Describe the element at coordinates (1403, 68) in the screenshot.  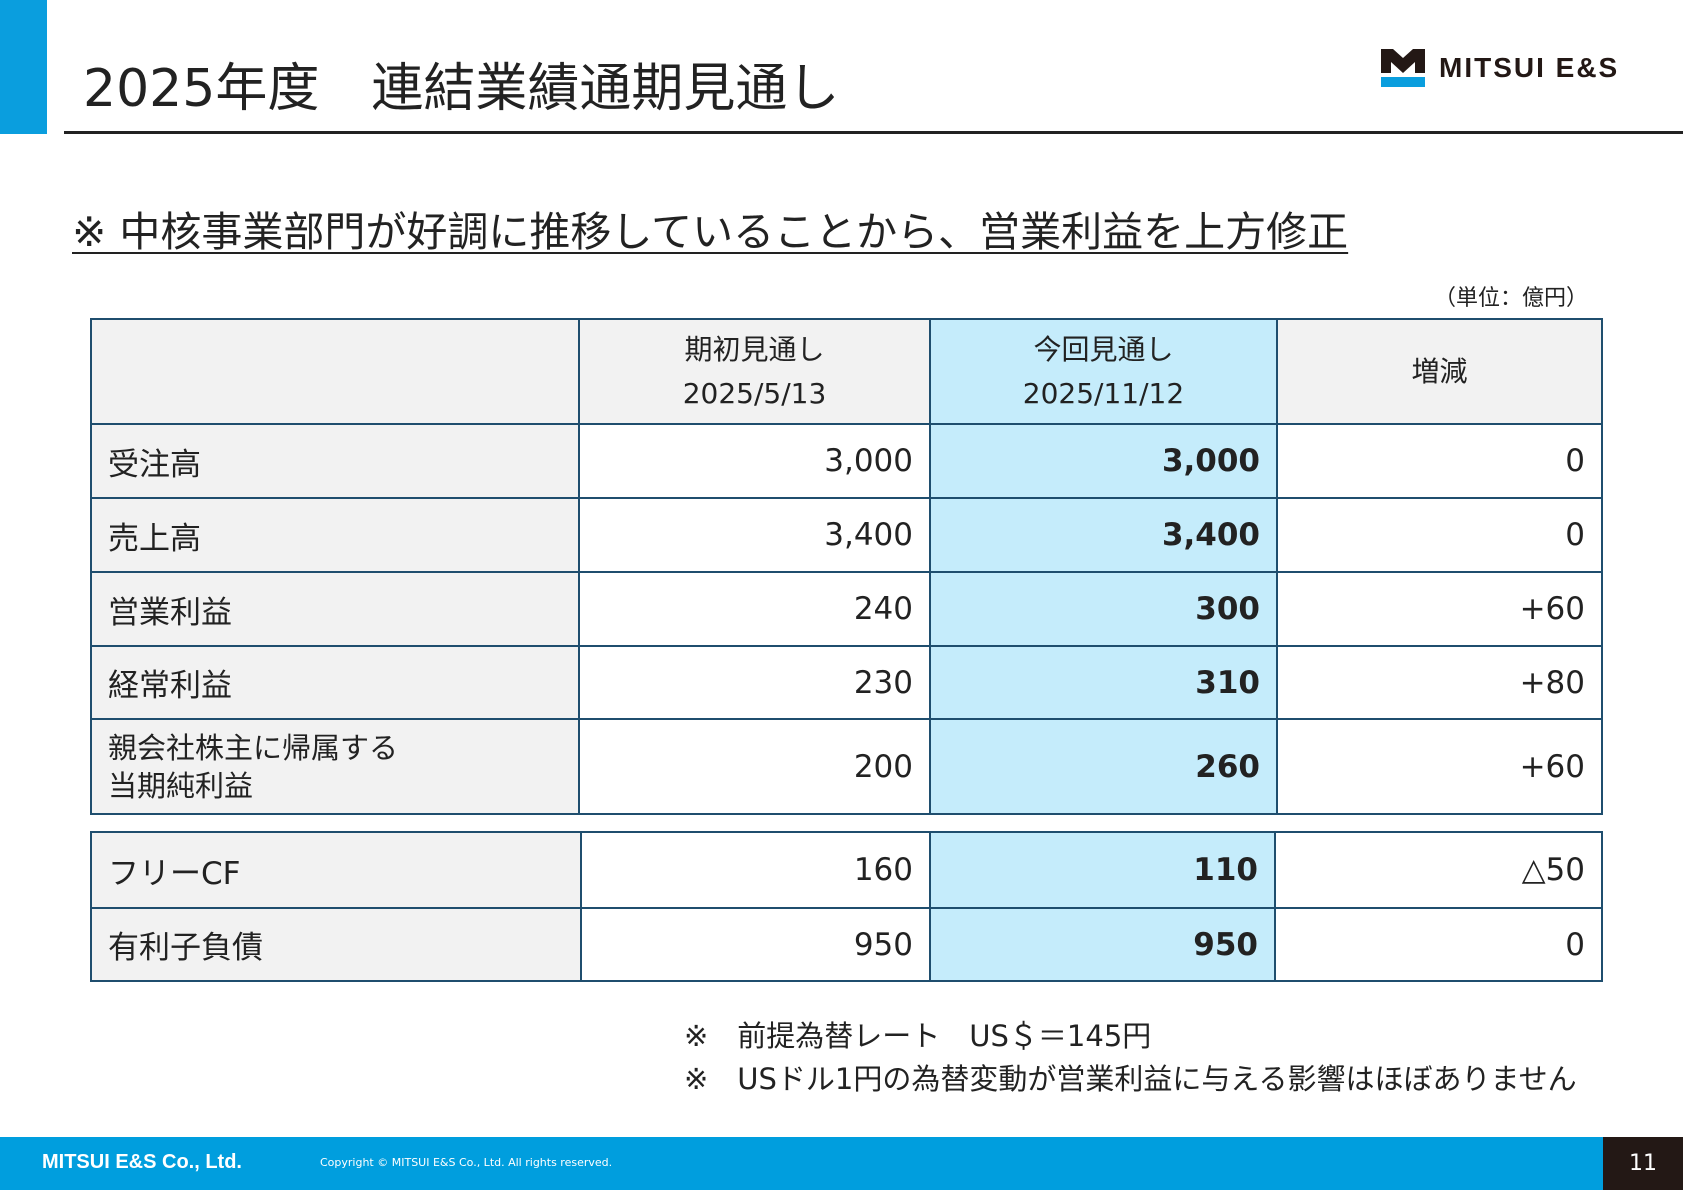
I see `logo-mark-icon` at that location.